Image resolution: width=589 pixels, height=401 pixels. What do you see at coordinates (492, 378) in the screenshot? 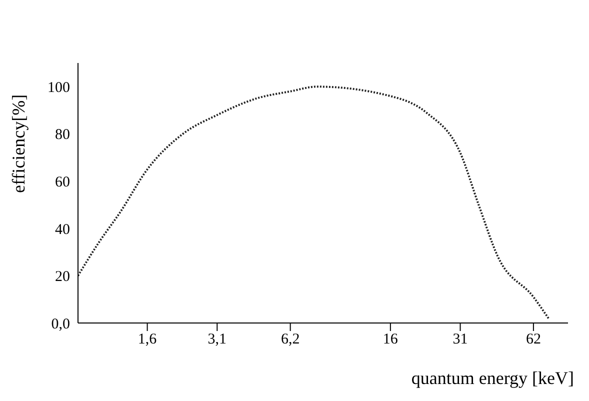
I see `x-axis-title: quantum energy [keV]` at bounding box center [492, 378].